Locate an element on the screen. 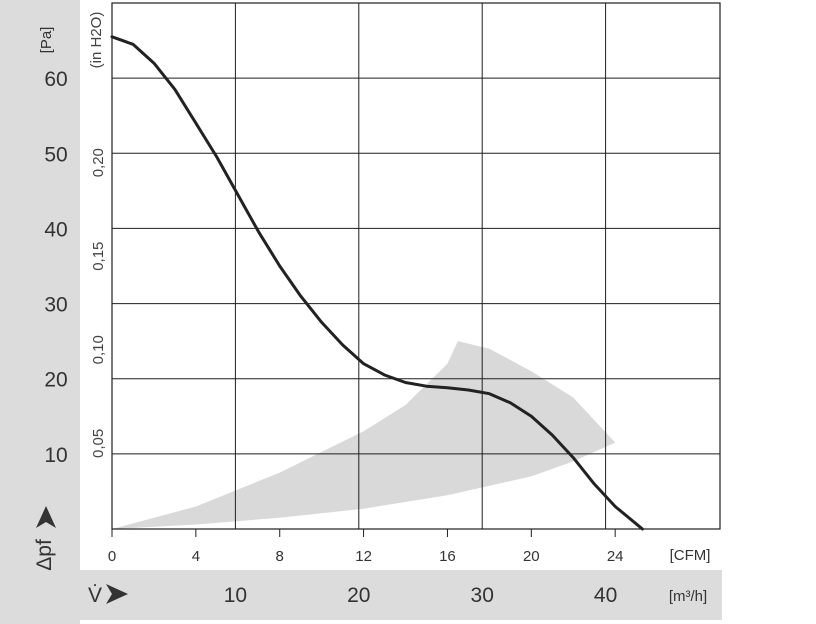 Image resolution: width=816 pixels, height=624 pixels. x-tick-label: 12 is located at coordinates (363, 556).